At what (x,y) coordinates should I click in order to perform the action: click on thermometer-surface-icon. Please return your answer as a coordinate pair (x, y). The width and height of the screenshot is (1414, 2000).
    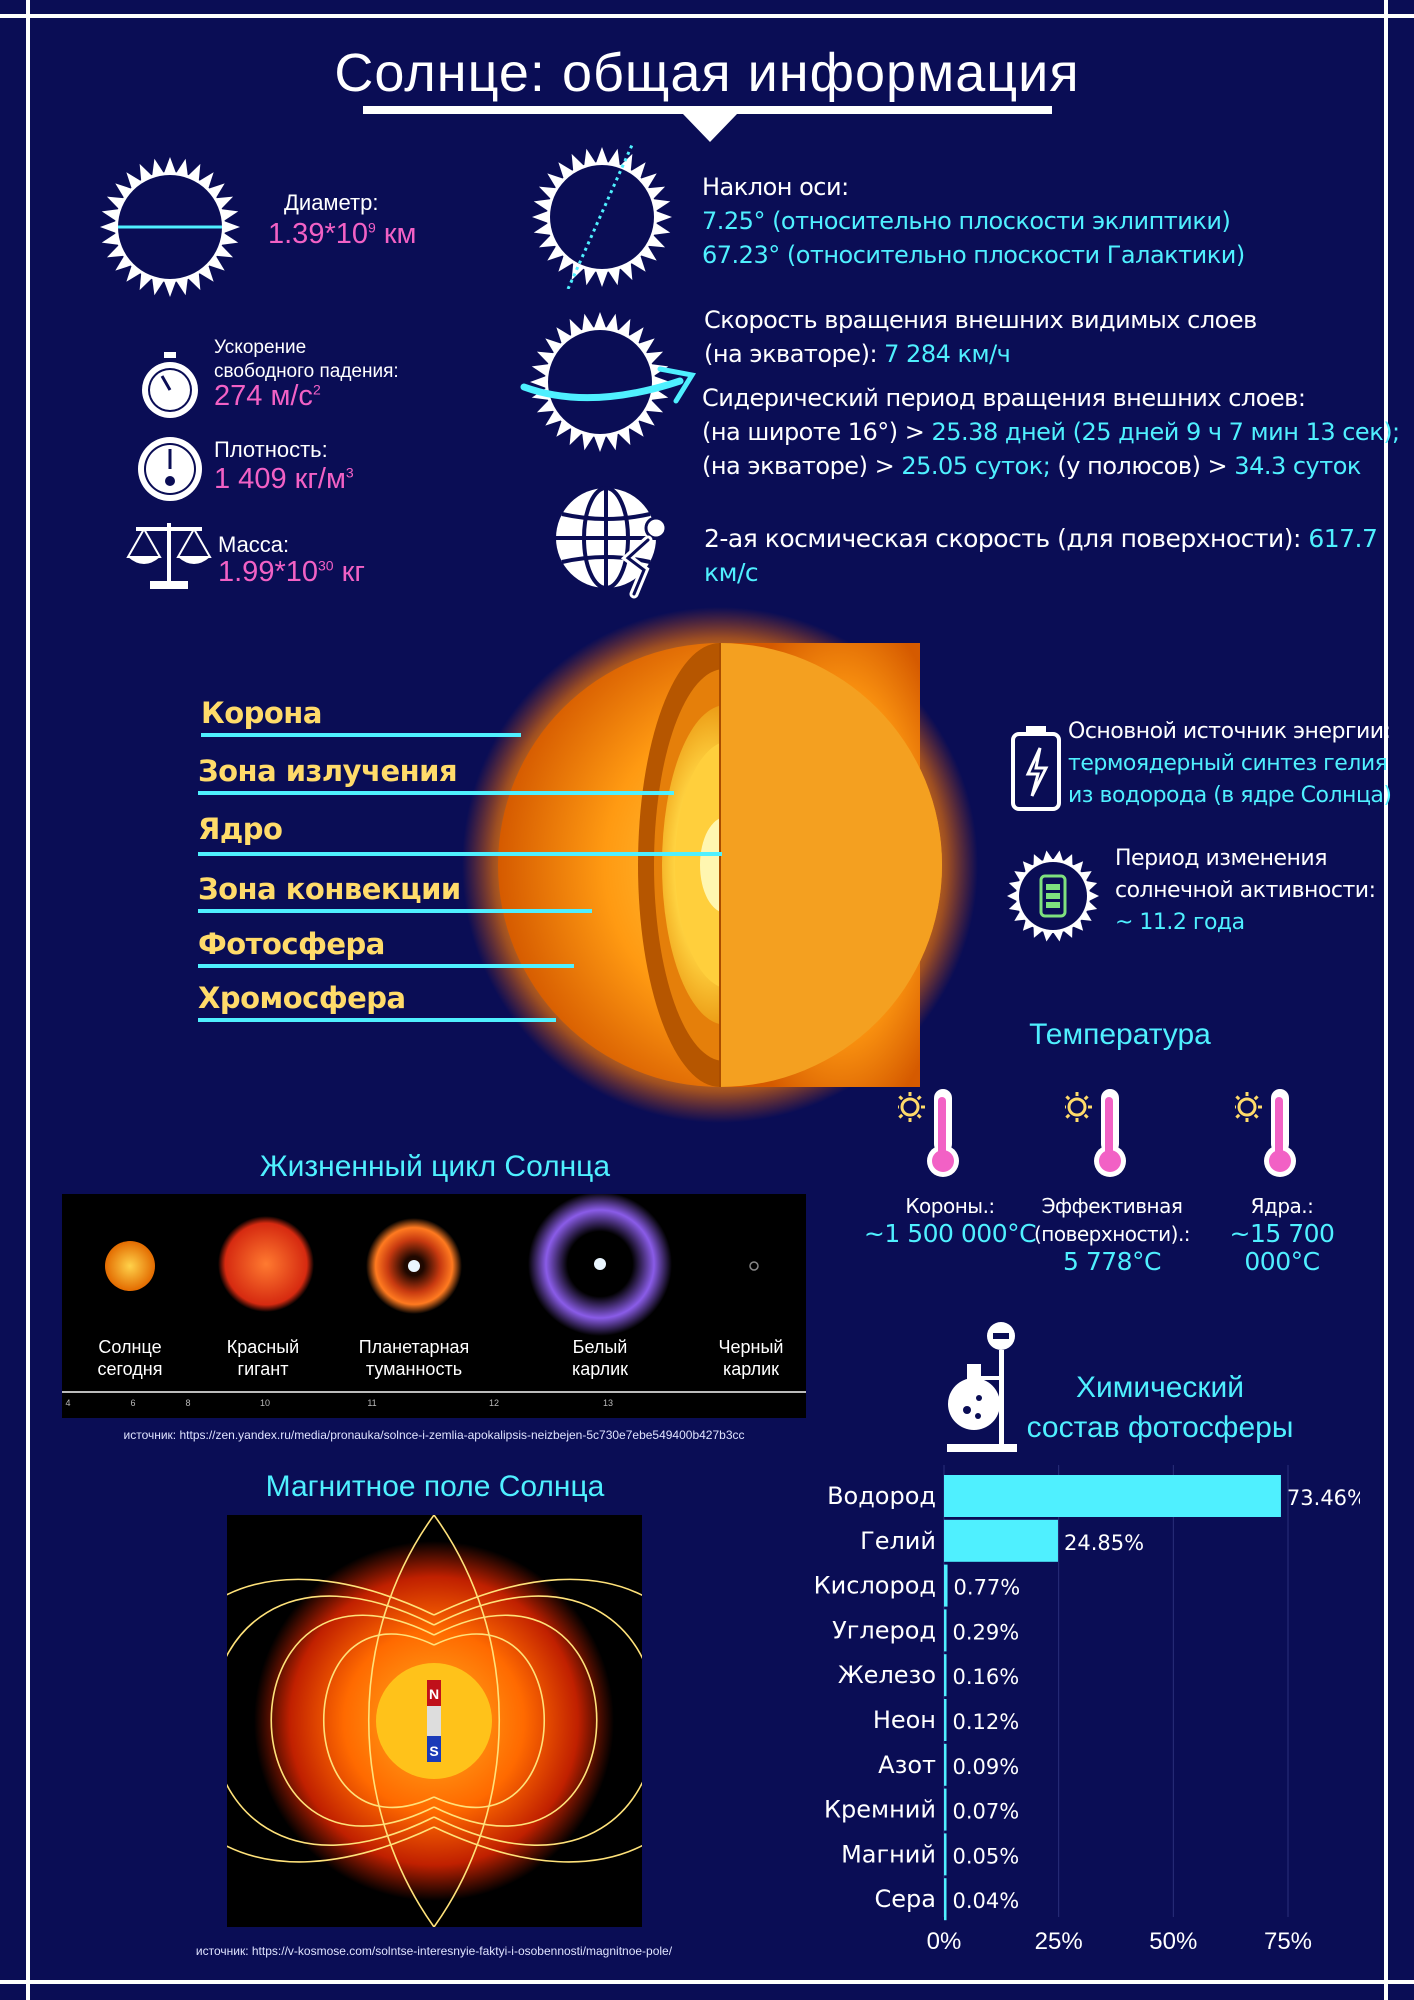
    Looking at the image, I should click on (1095, 1133).